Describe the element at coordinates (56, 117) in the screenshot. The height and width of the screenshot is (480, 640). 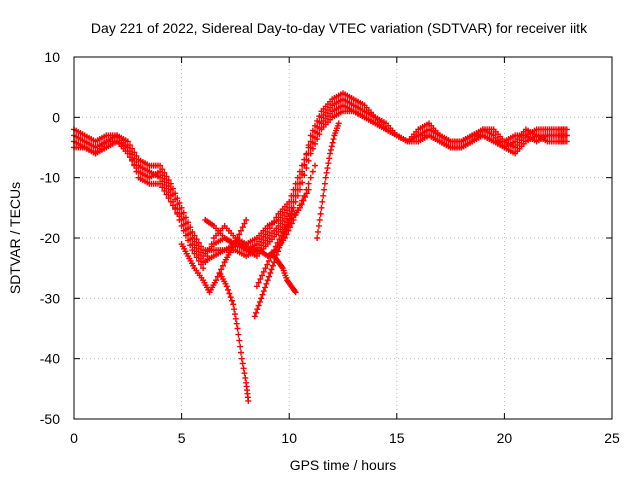
I see `y-tick-label: 0` at that location.